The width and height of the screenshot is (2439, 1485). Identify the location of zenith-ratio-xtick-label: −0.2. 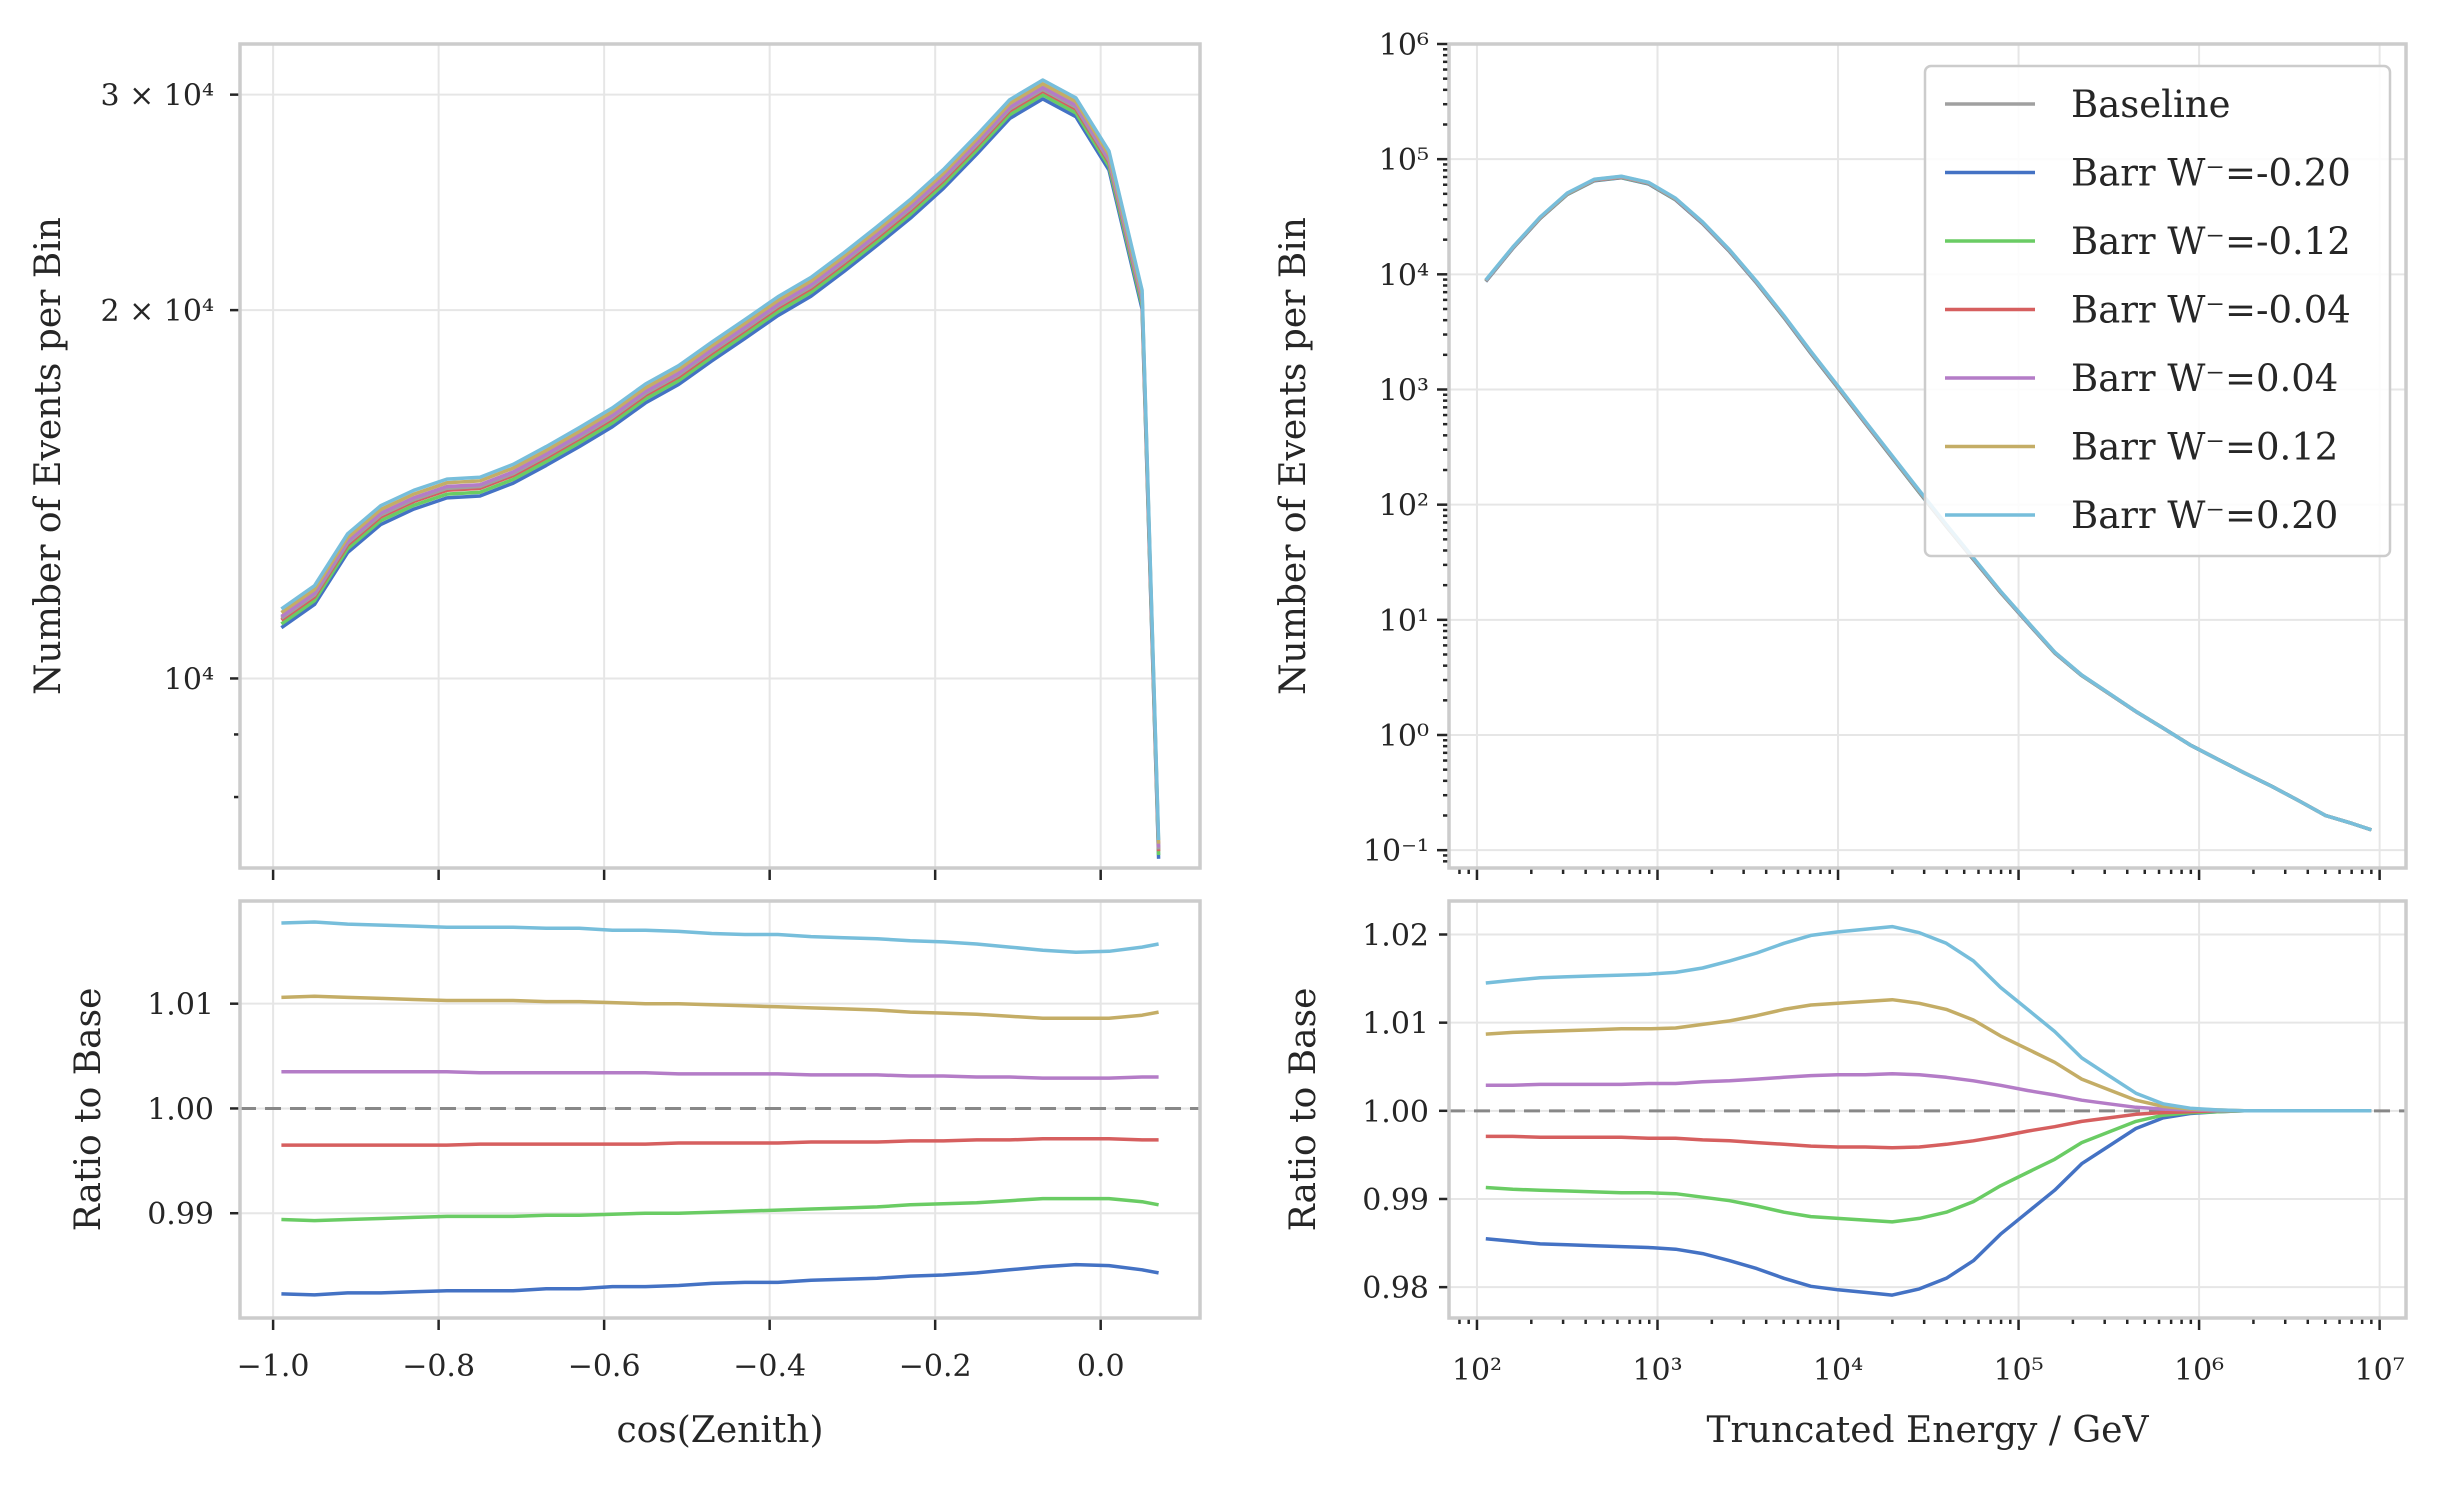
(935, 1366).